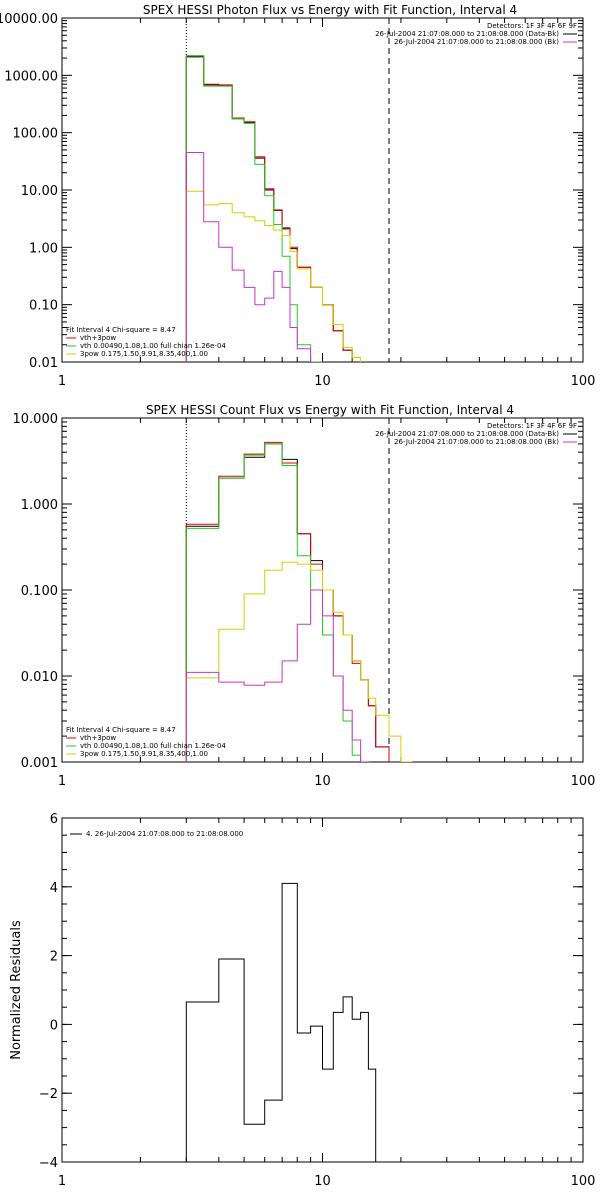 The width and height of the screenshot is (600, 1200). I want to click on y-tick-label: 10.000, so click(36, 419).